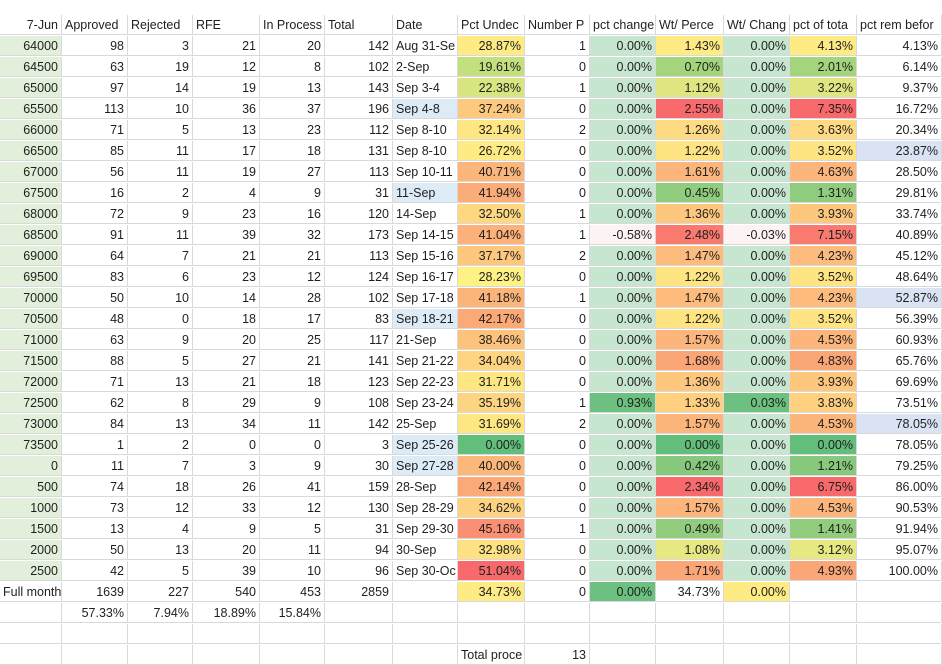 The width and height of the screenshot is (942, 665). What do you see at coordinates (823, 361) in the screenshot?
I see `cell-pct-of-total: 4.83%` at bounding box center [823, 361].